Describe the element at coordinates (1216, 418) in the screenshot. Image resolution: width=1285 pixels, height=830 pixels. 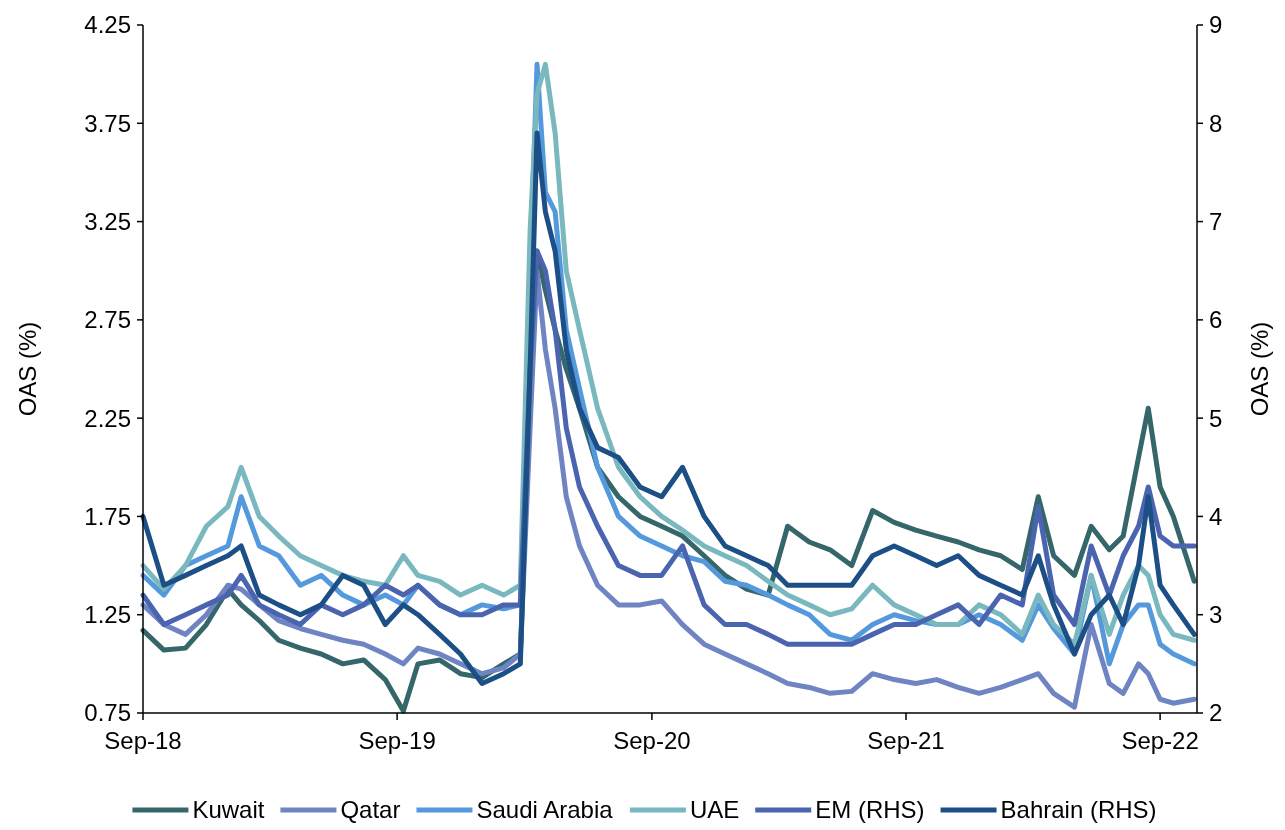
I see `y2-tick-label: 5` at that location.